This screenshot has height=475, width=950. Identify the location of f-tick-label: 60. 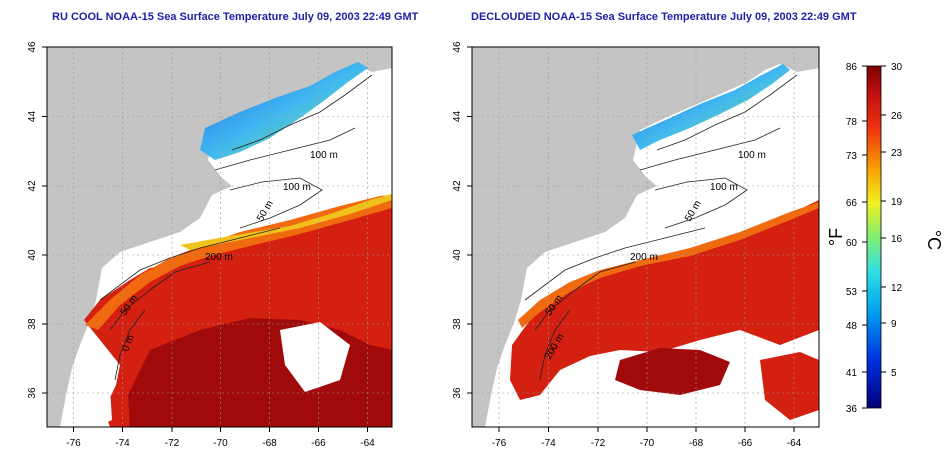
(852, 243).